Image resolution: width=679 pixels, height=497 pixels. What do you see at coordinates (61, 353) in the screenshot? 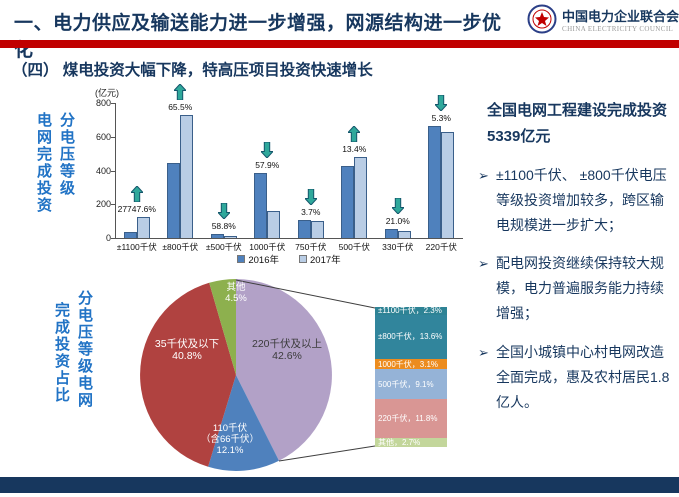
I see `pie-chart-side-label-col1: 完成投资占比` at bounding box center [61, 353].